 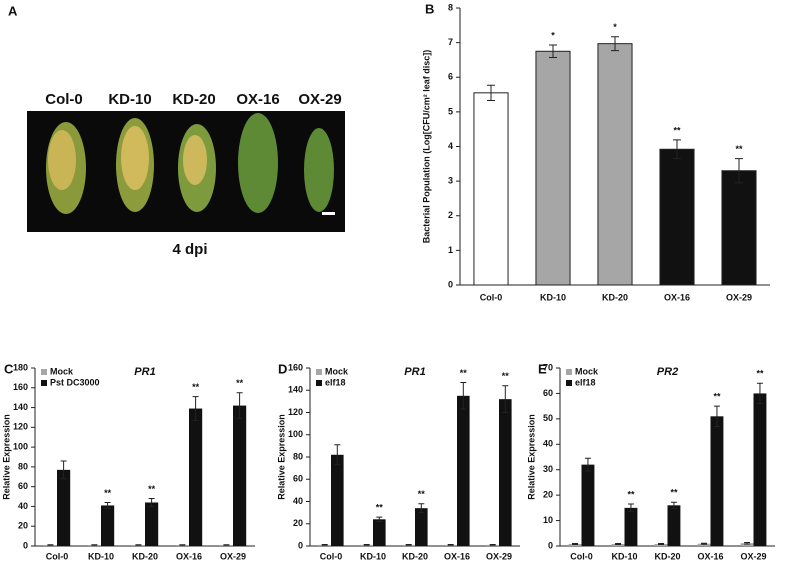 I want to click on y-tick-label: 60, so click(x=298, y=479).